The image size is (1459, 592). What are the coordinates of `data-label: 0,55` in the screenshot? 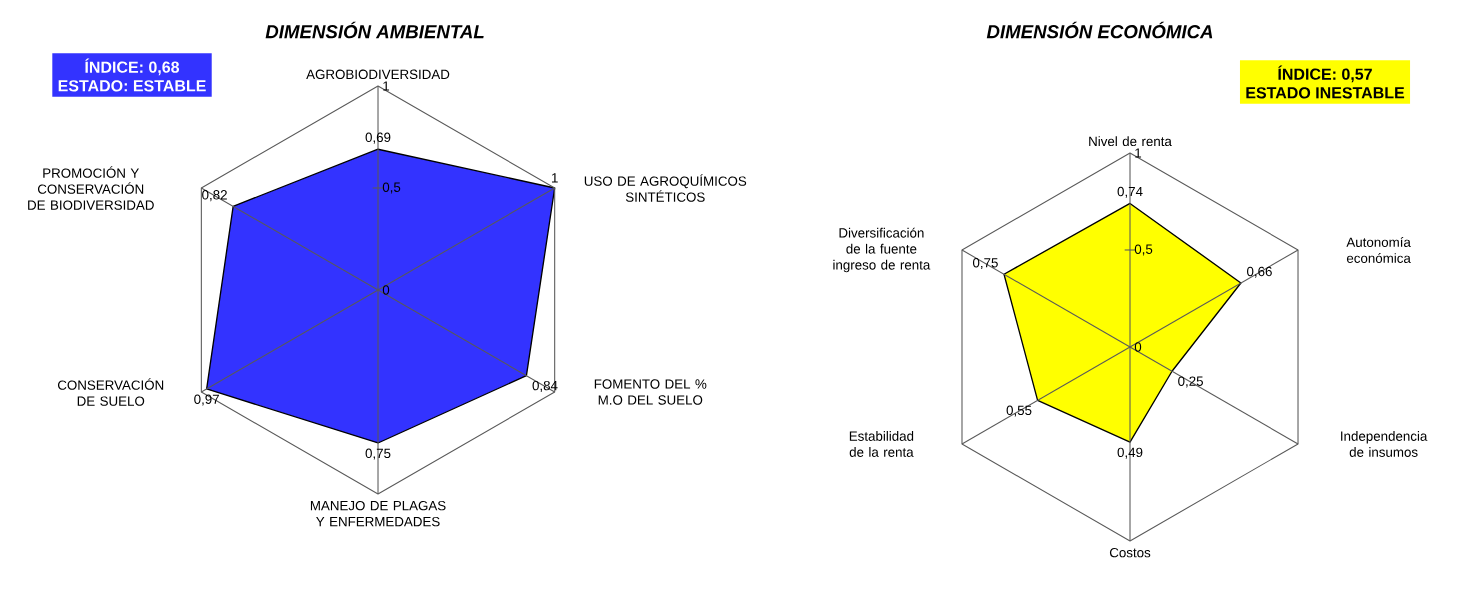 It's located at (1019, 411).